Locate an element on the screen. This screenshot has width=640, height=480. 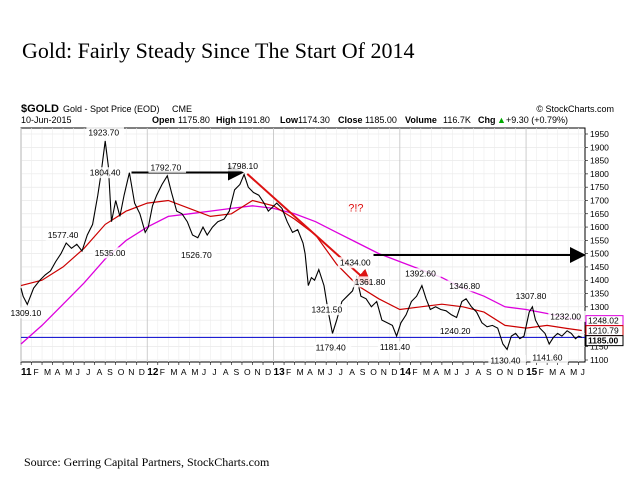
high-value: 1191.80 is located at coordinates (254, 120).